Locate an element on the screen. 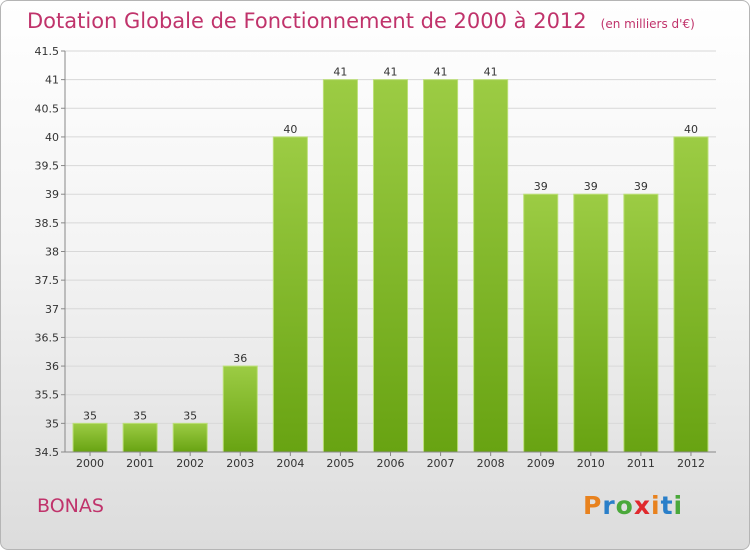  x-tick-label: 2006 is located at coordinates (391, 463).